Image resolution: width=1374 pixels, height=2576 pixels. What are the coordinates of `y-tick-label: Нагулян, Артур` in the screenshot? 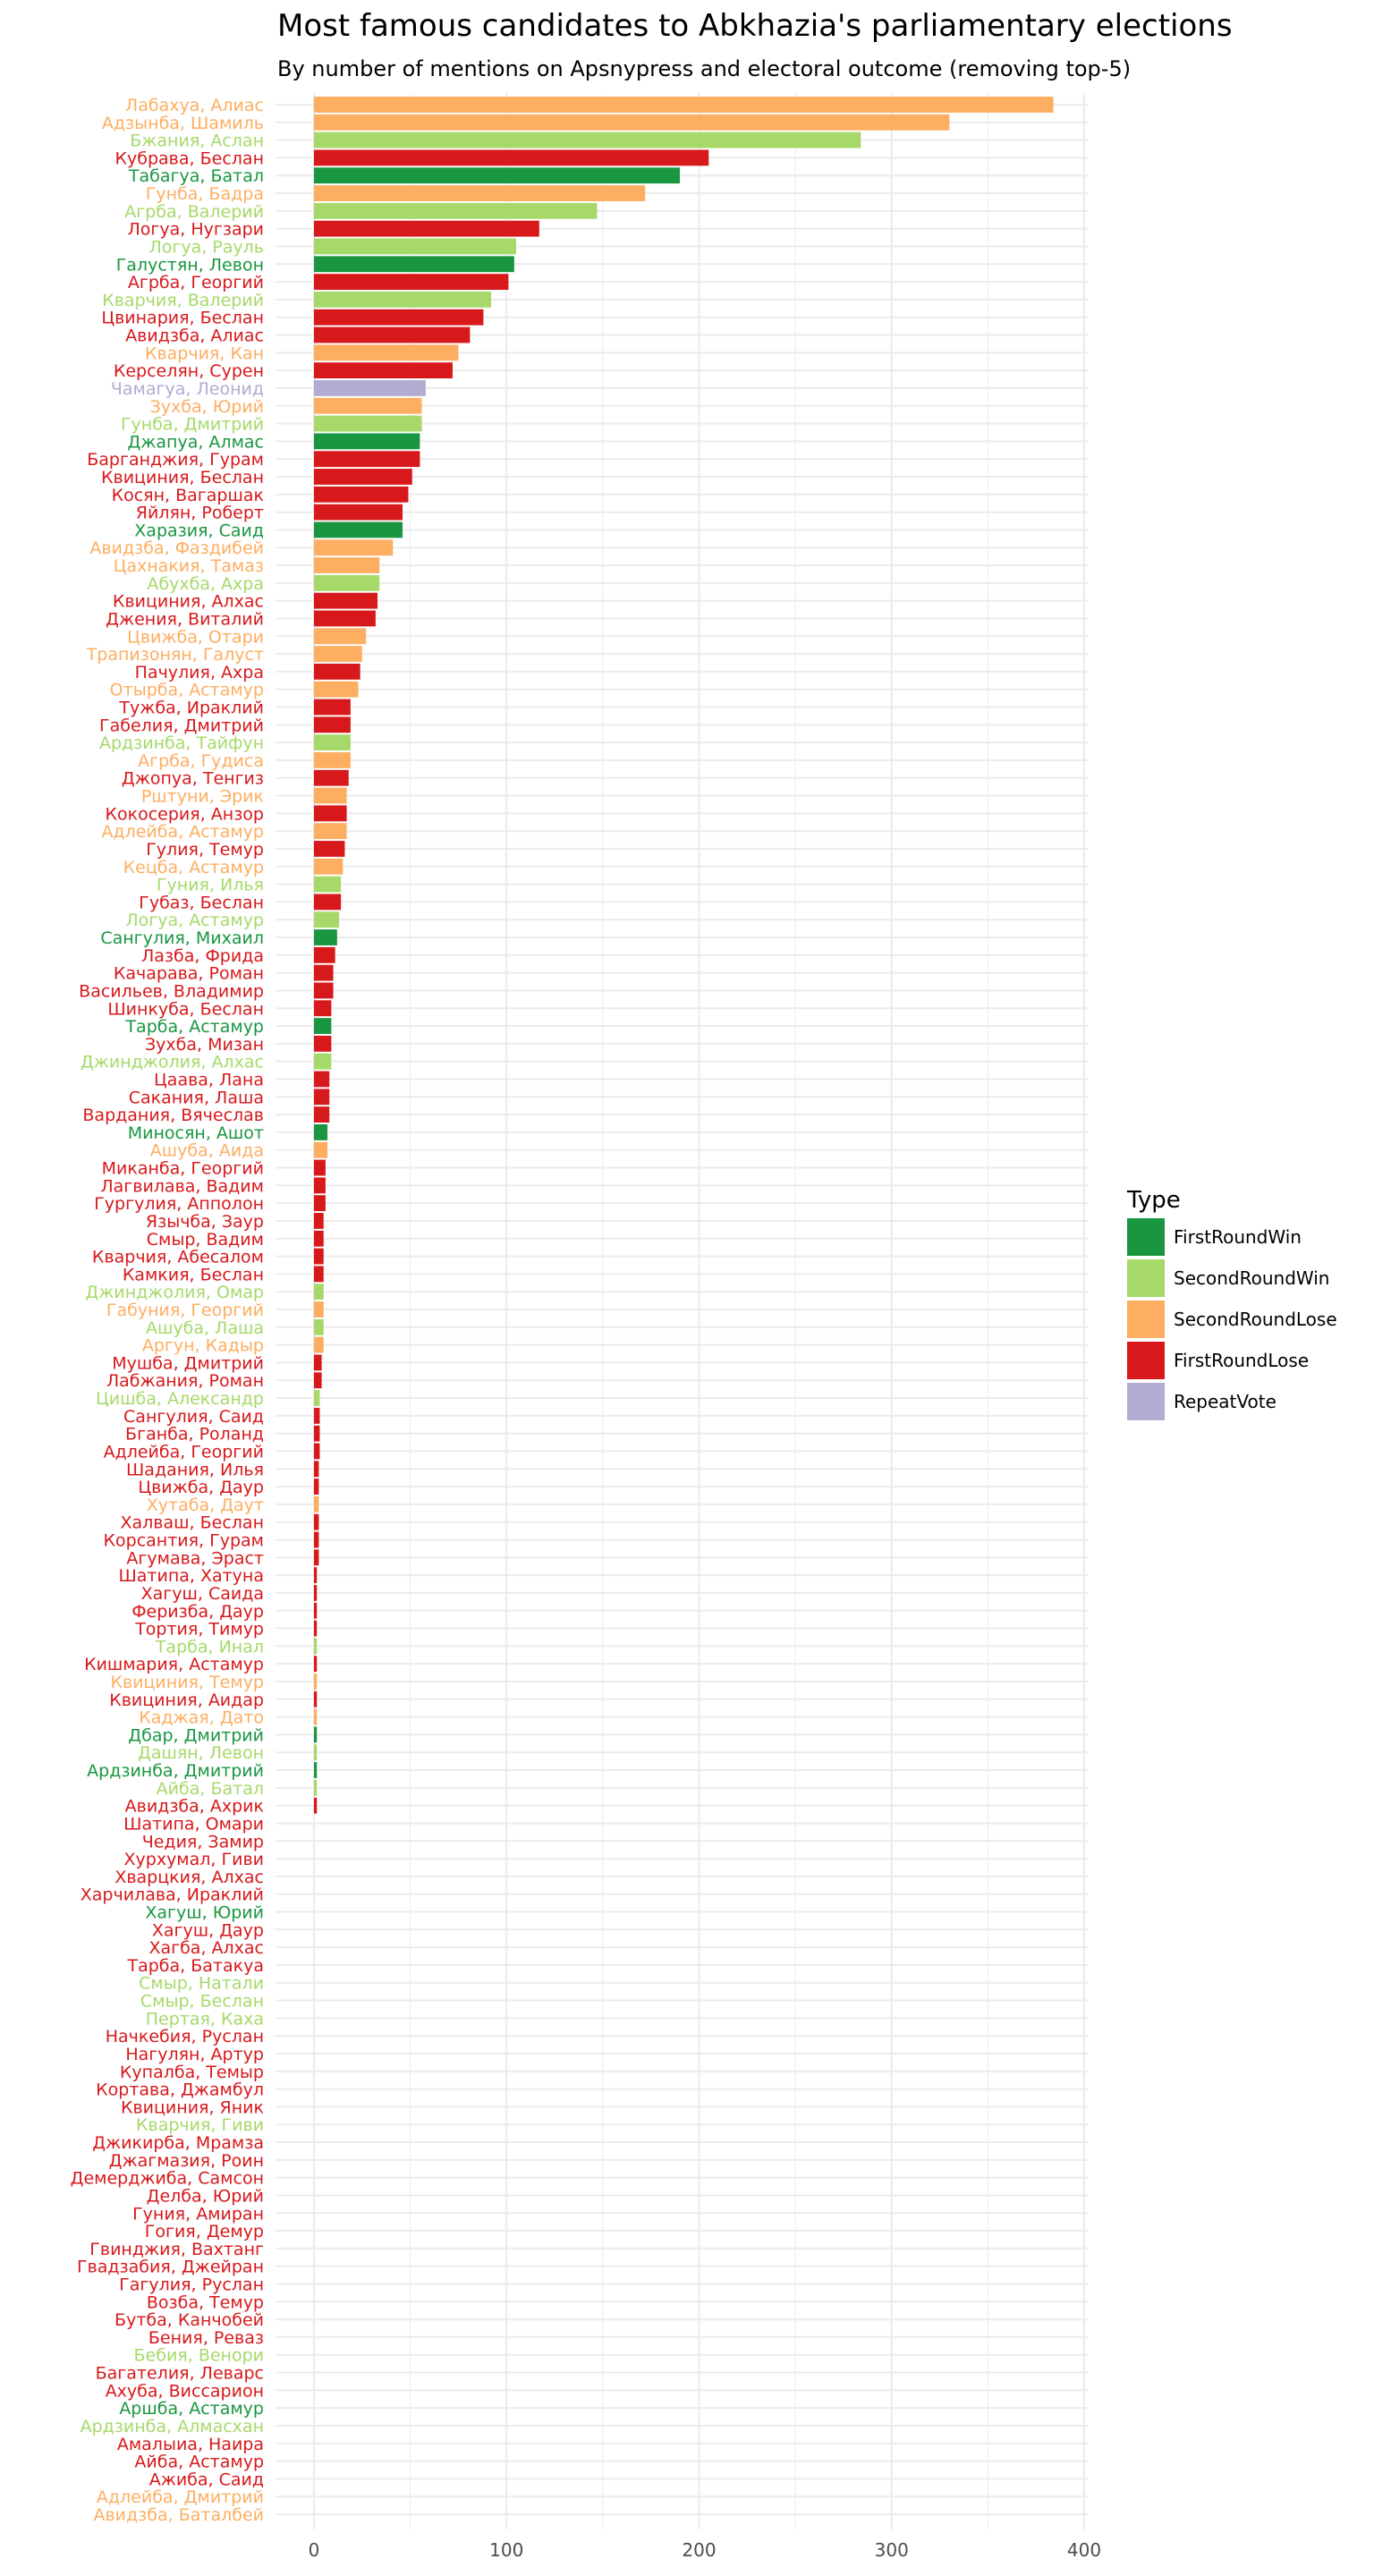 It's located at (194, 2054).